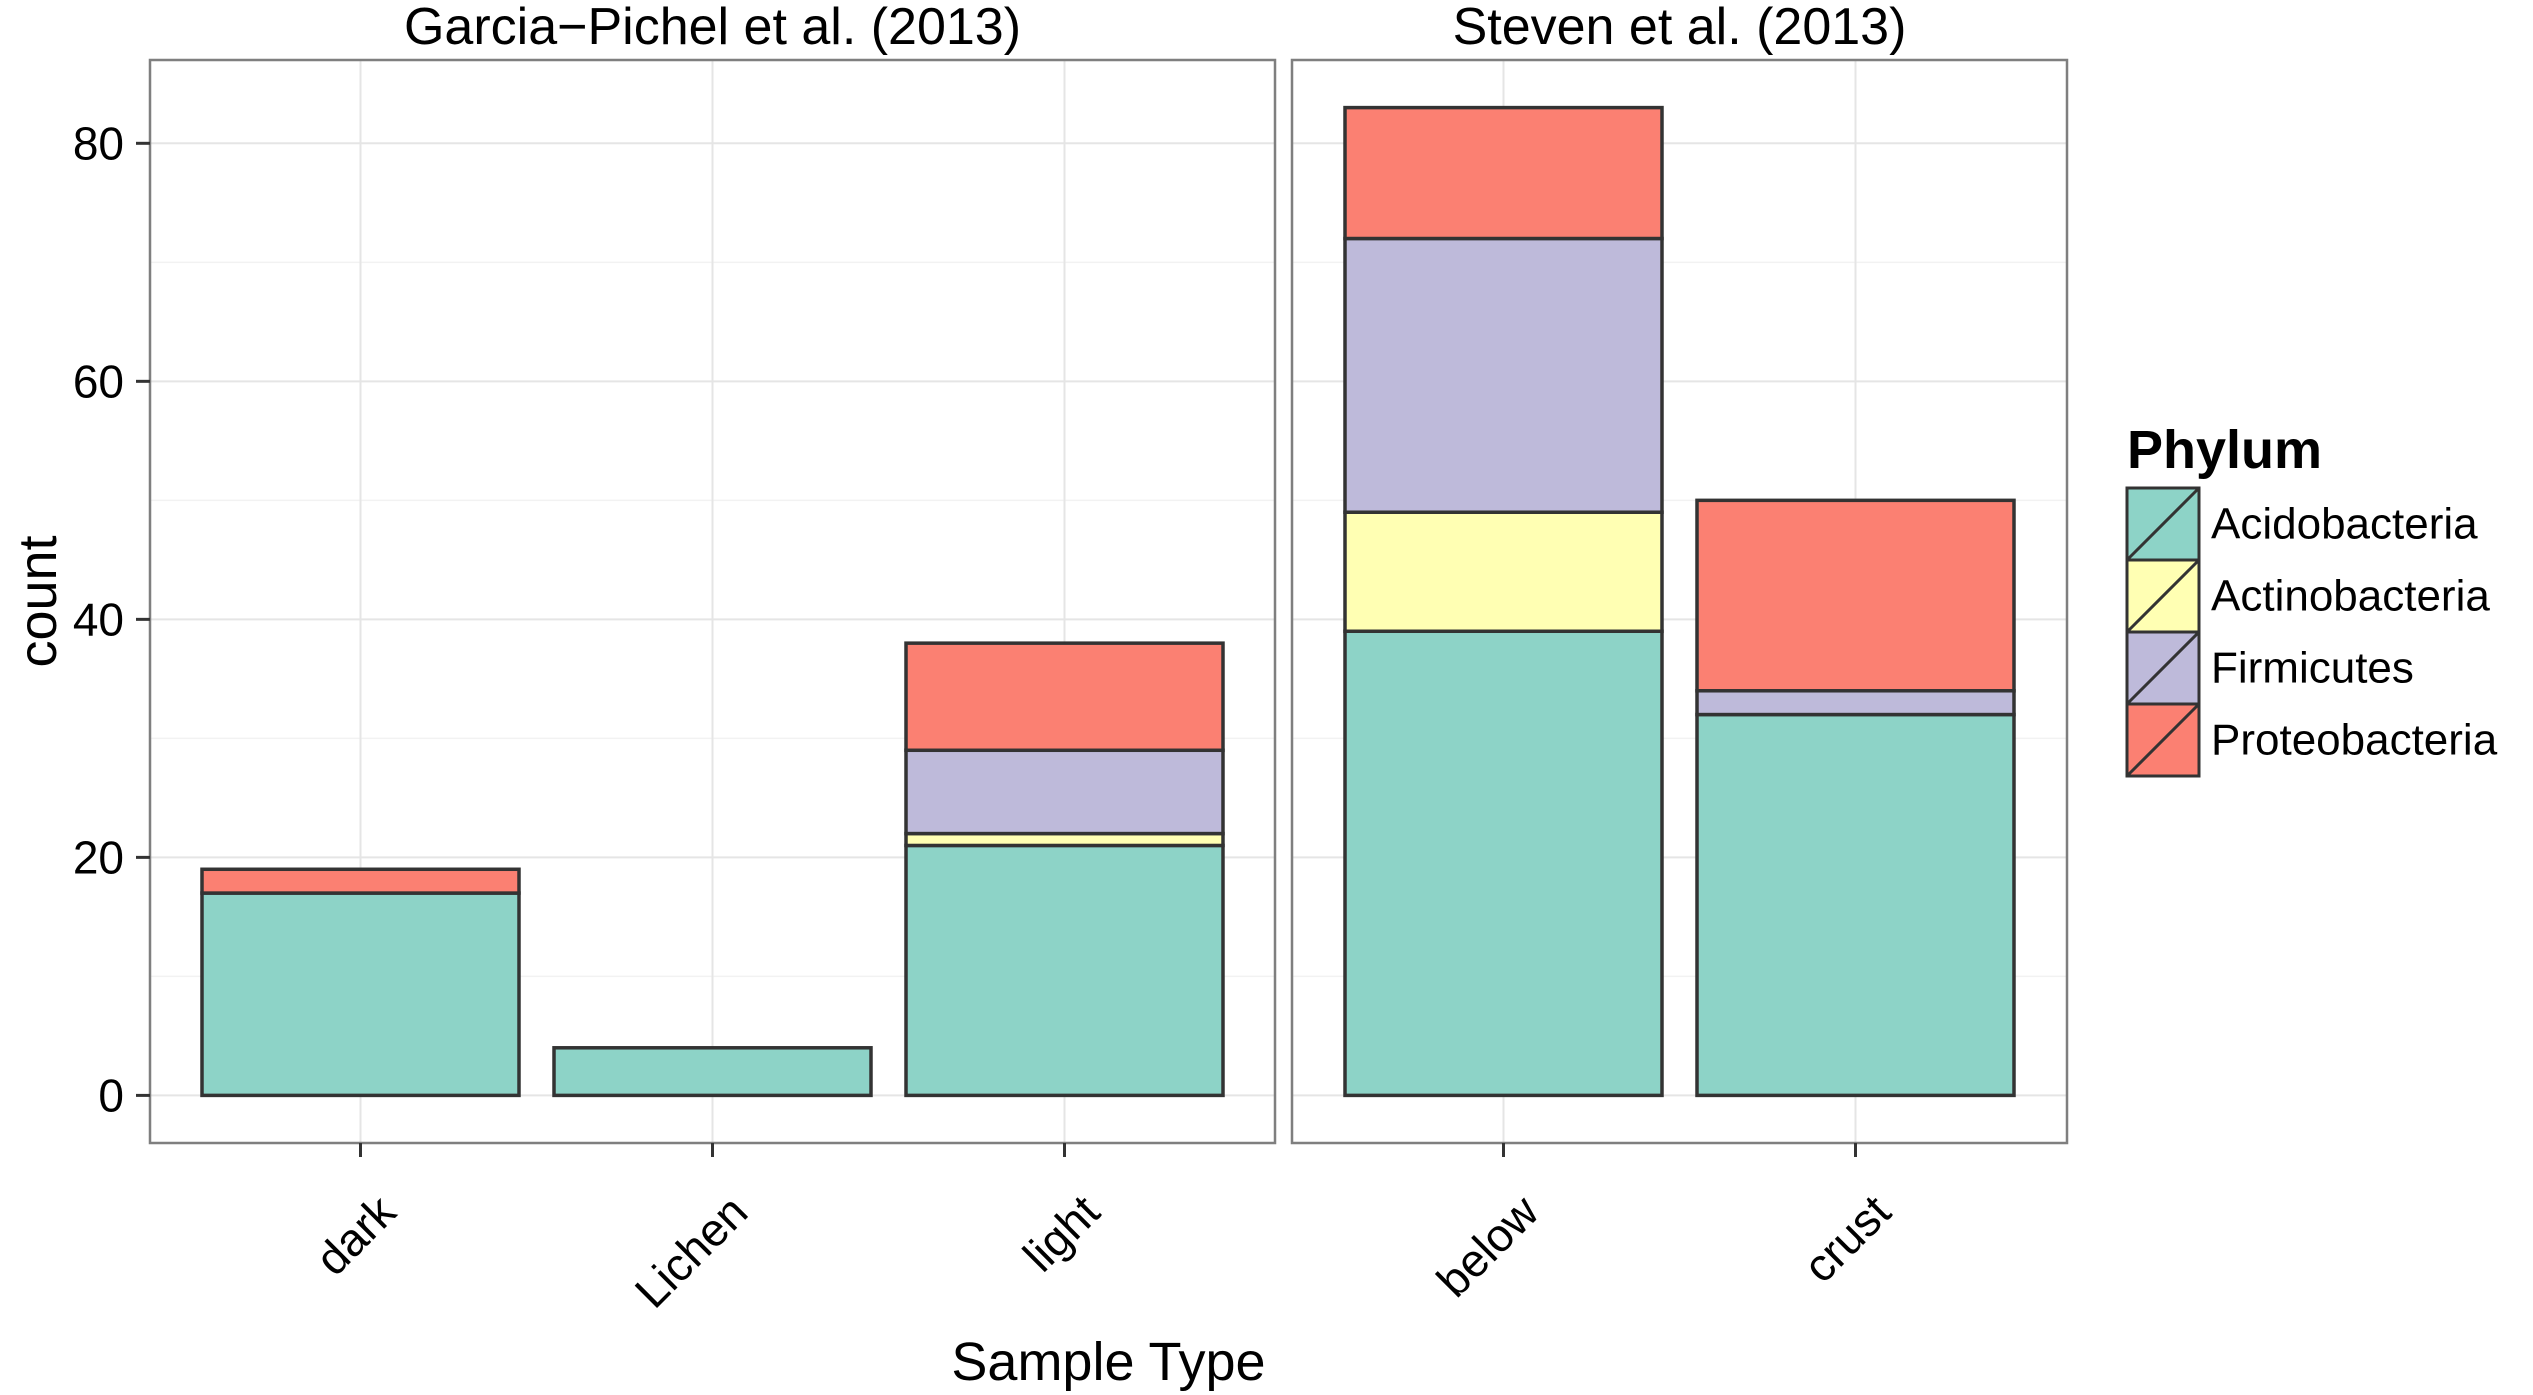 This screenshot has width=2533, height=1395. I want to click on y-axis: 0 20 40 60 80, so click(111, 619).